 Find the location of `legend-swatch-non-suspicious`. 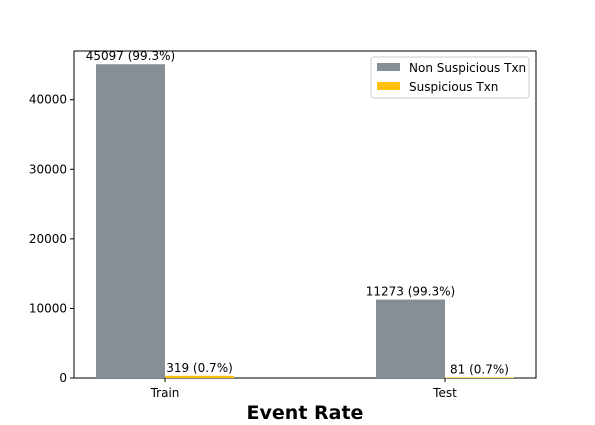

legend-swatch-non-suspicious is located at coordinates (388, 67).